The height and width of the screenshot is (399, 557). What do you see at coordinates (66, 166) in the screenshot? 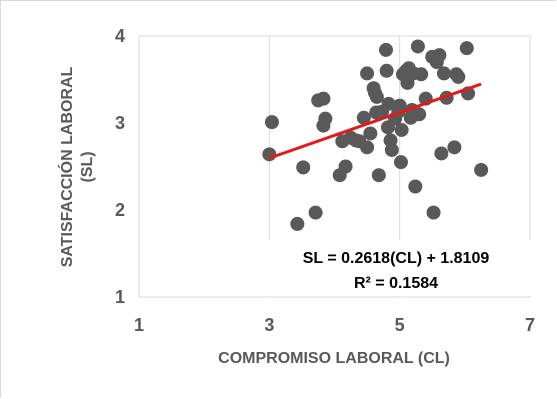
I see `y-axis-title-line1: SATISFACCIÓN LABORAL` at bounding box center [66, 166].